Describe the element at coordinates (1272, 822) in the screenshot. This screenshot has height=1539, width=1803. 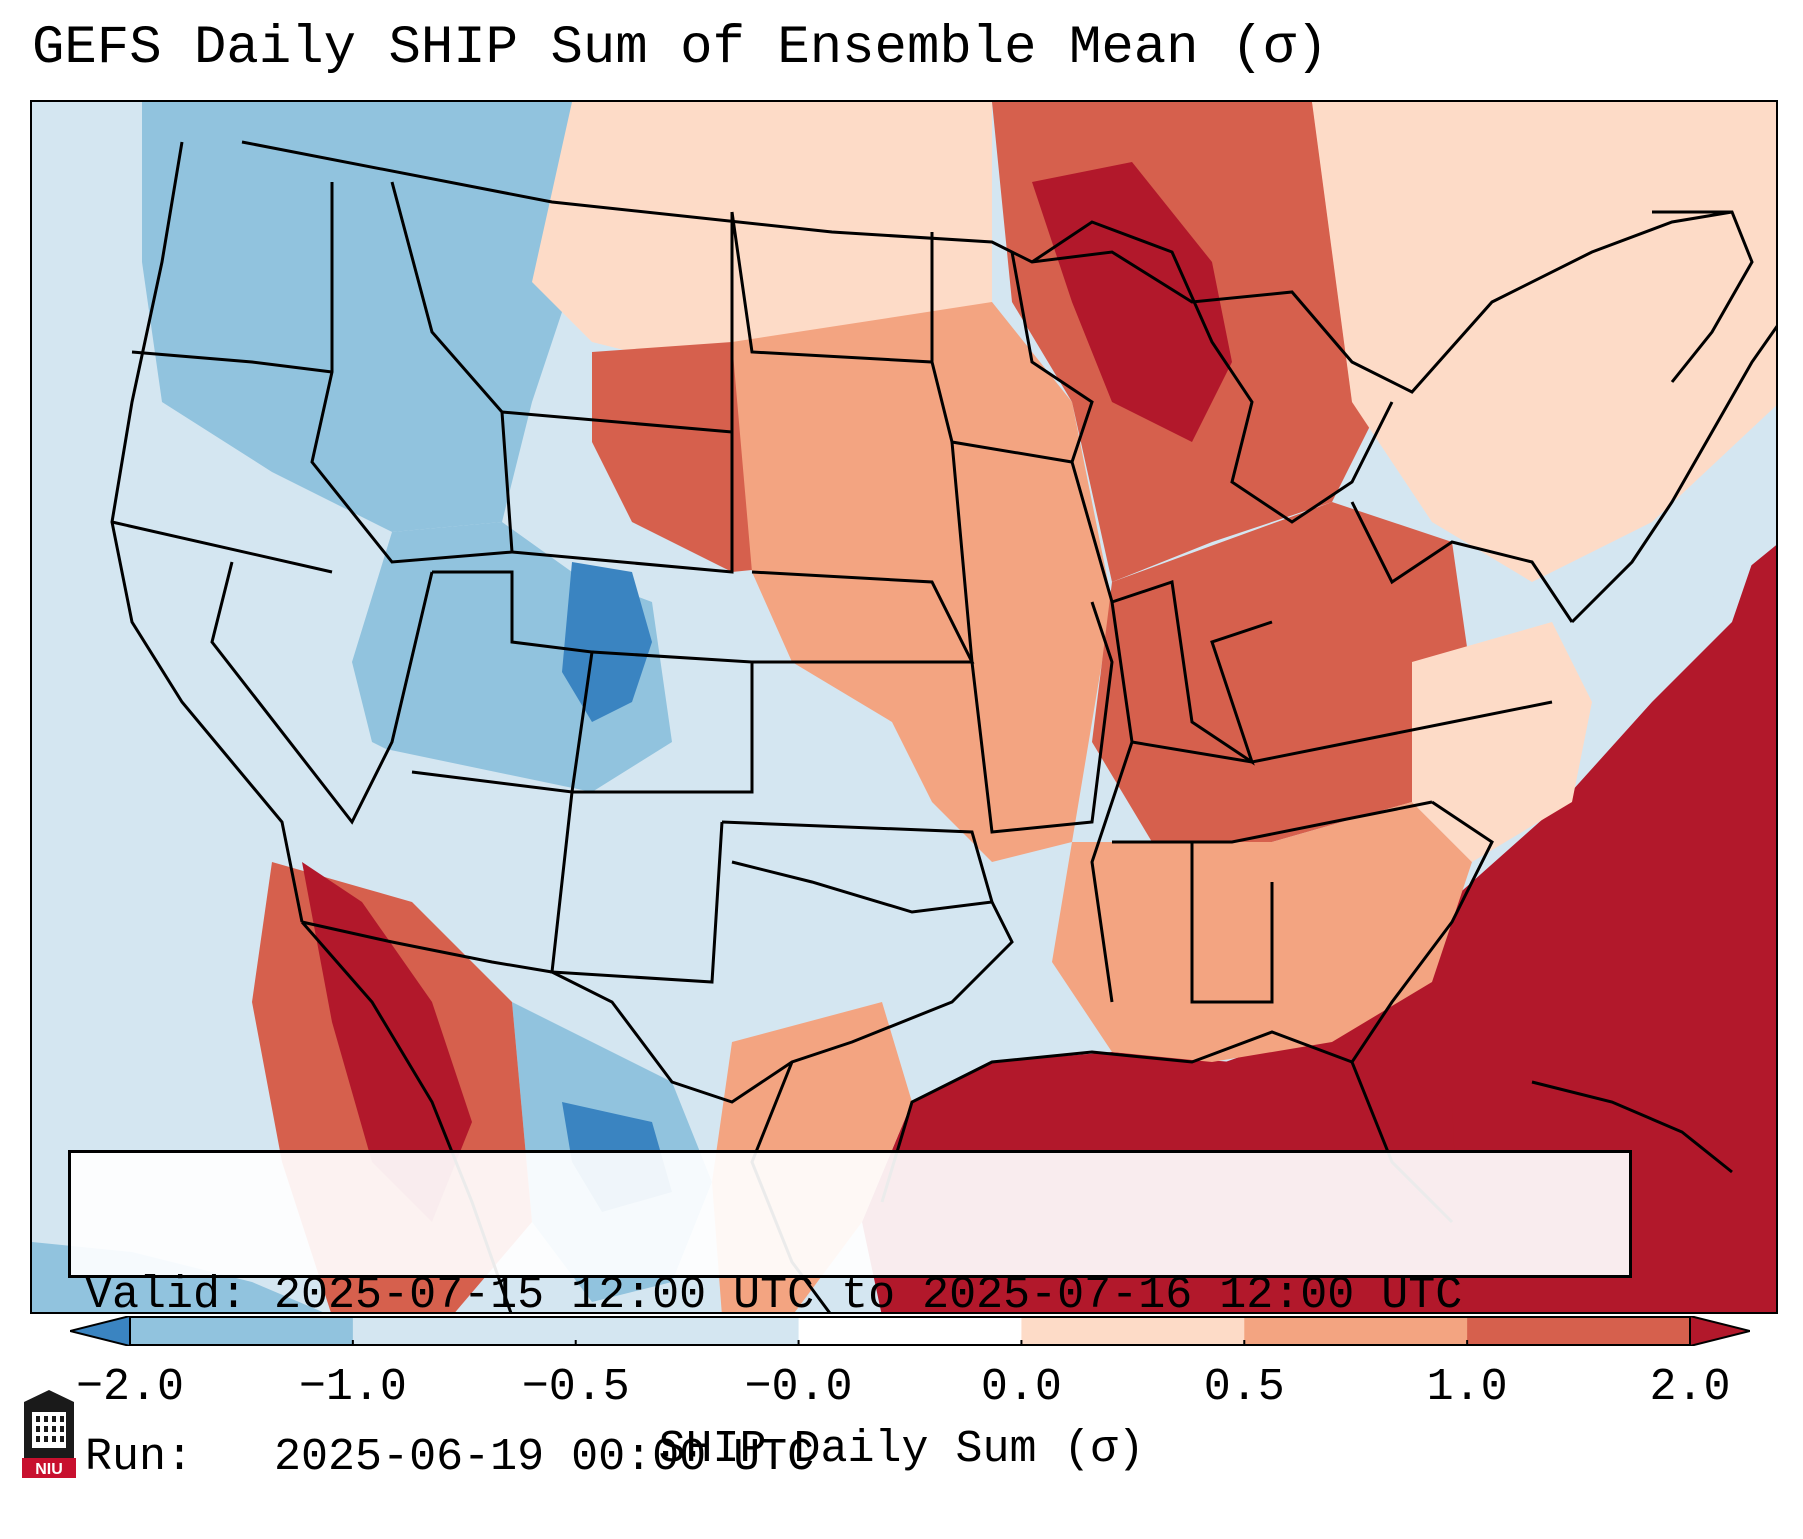
I see `tennessee-south-border` at that location.